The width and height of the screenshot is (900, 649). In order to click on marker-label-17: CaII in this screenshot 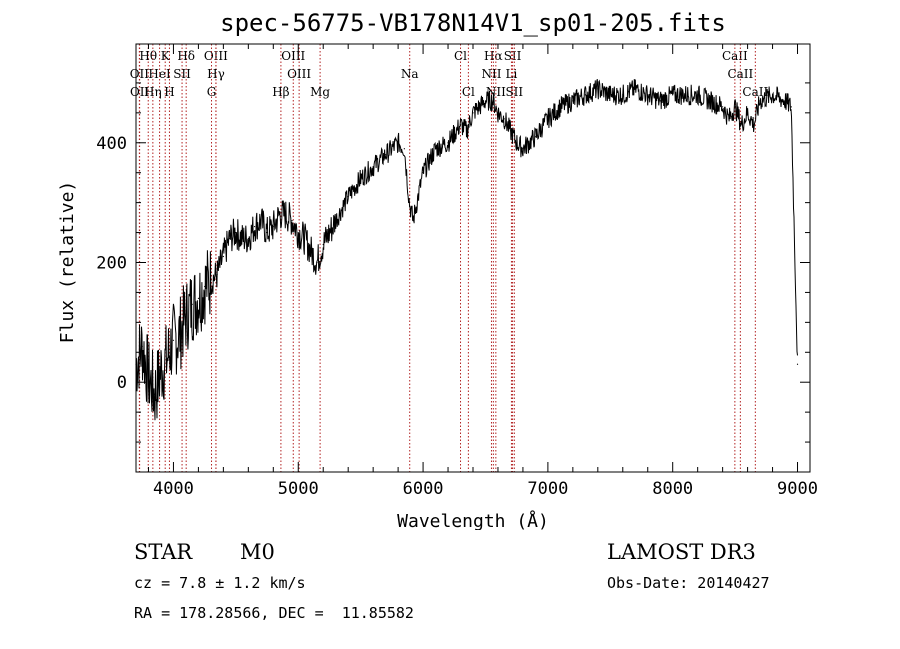, I will do `click(740, 74)`.